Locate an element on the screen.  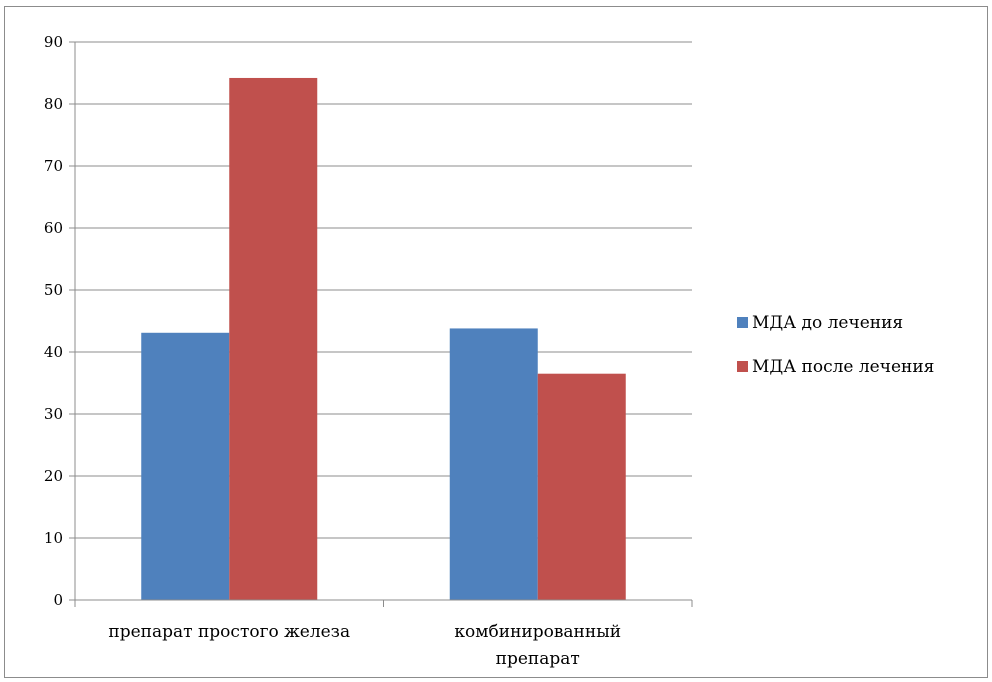
y-tick-label: 10 is located at coordinates (53, 538).